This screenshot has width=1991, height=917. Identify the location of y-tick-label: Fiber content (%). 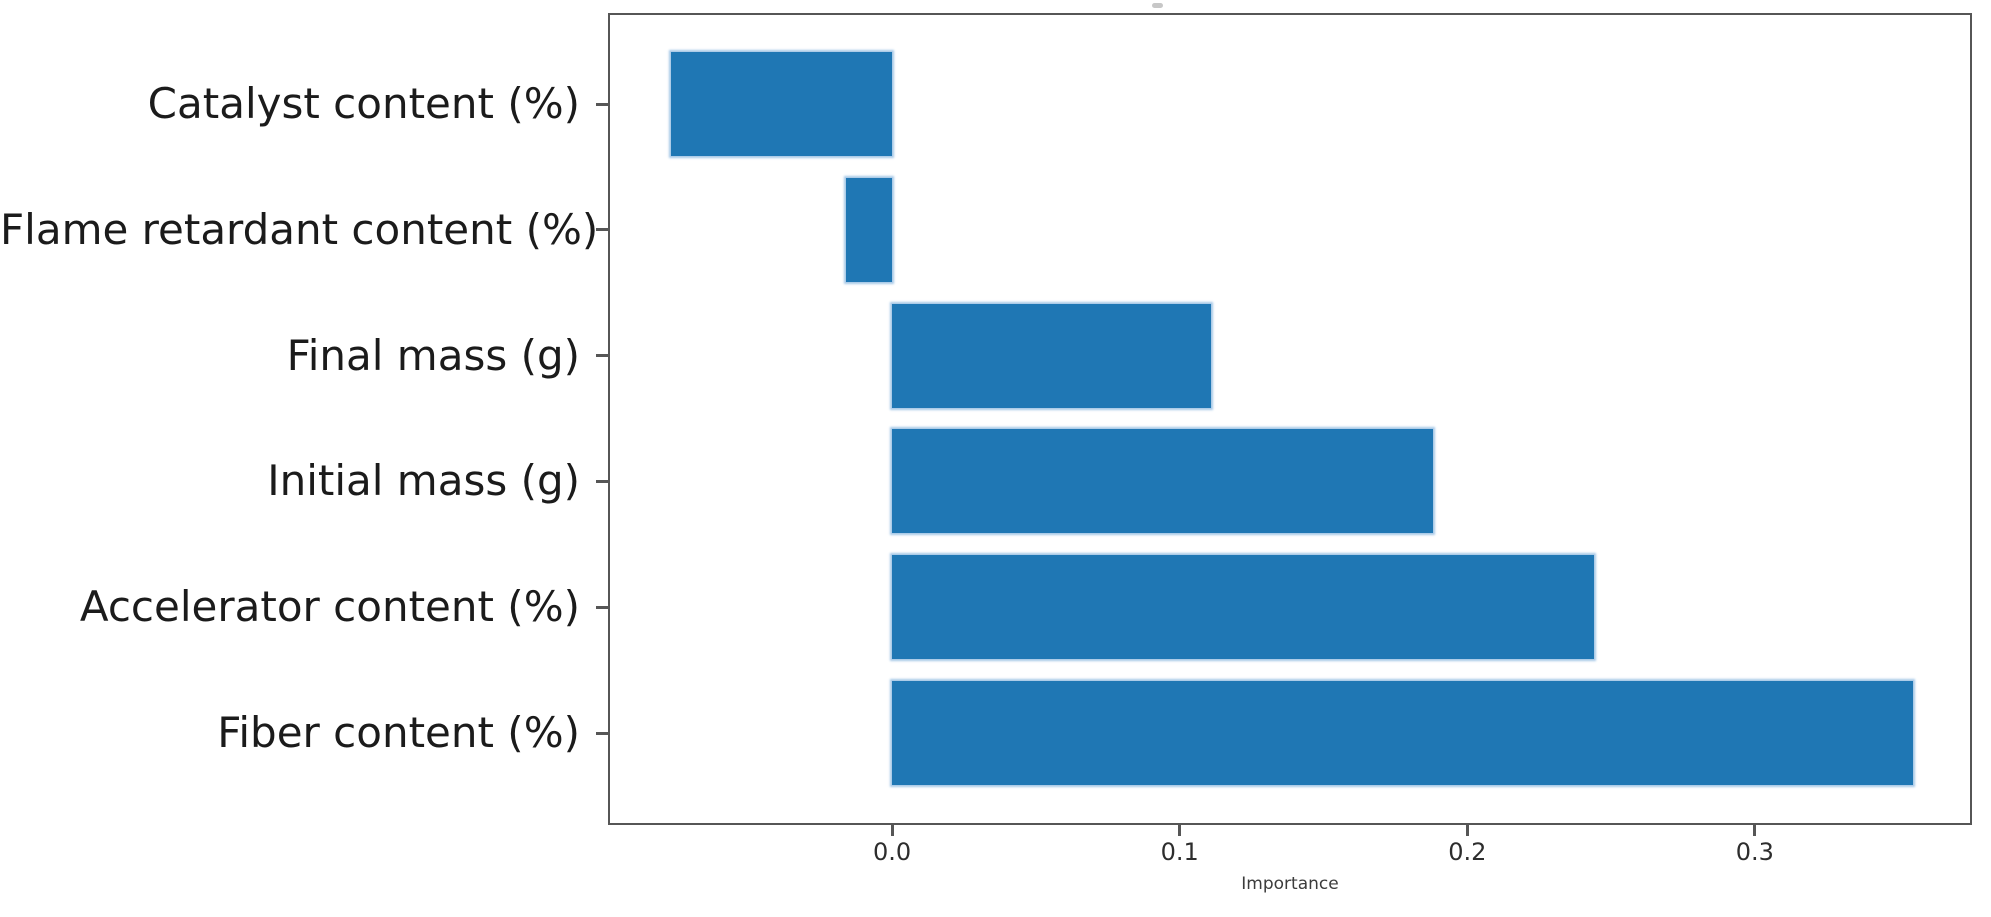
(398, 732).